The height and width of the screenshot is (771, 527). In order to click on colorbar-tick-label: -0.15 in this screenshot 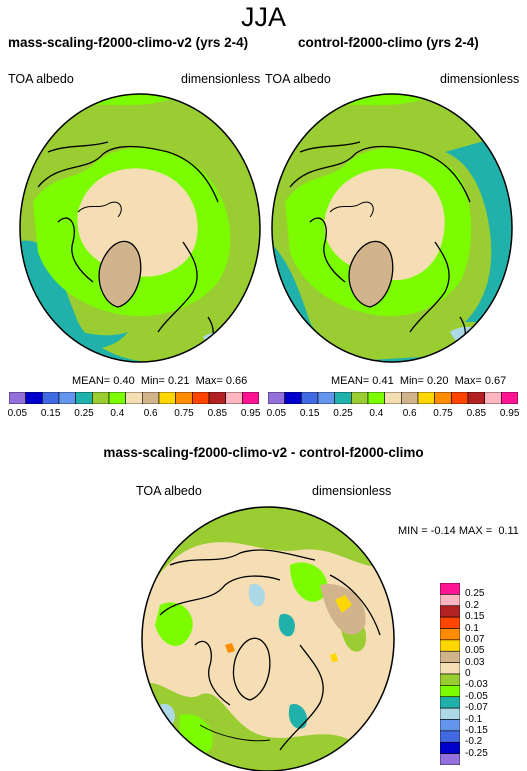, I will do `click(476, 730)`.